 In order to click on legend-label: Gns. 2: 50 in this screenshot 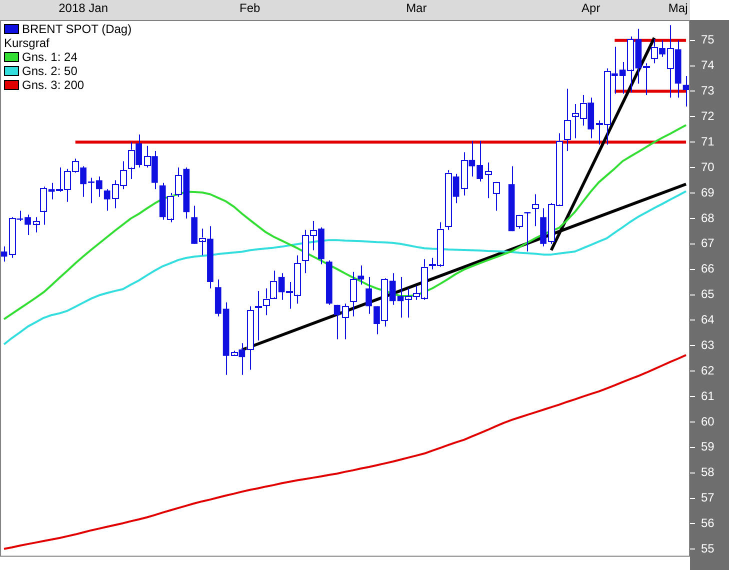, I will do `click(50, 71)`.